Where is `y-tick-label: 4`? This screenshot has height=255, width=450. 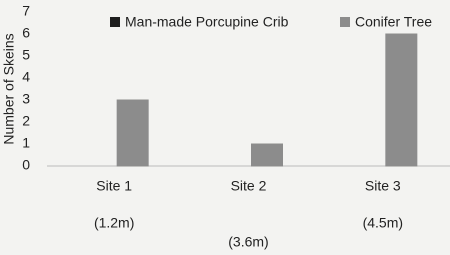
y-tick-label: 4 is located at coordinates (26, 77).